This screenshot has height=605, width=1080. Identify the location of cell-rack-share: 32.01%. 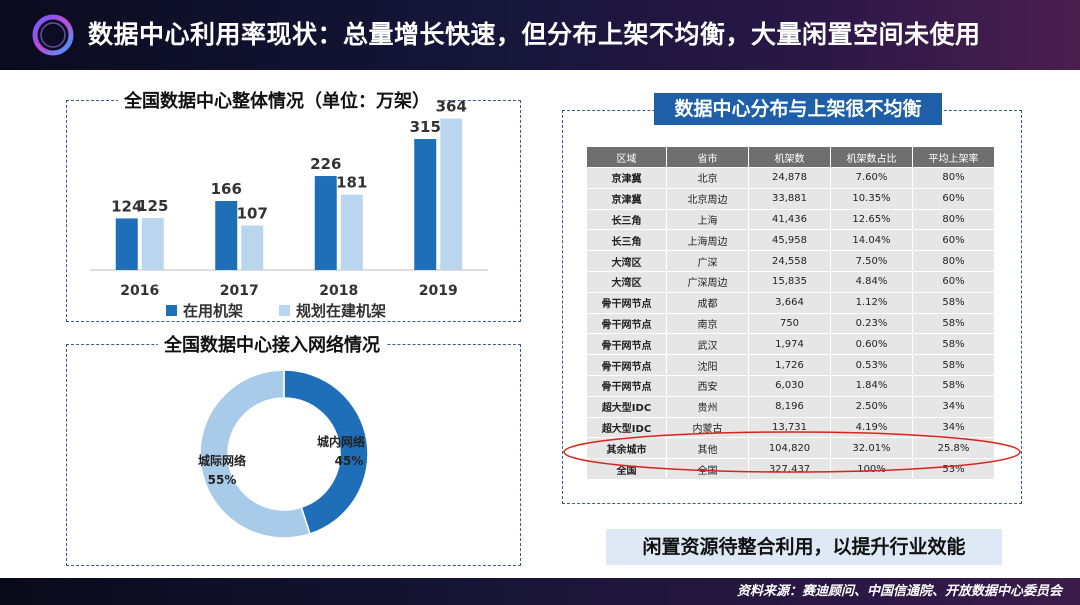
(871, 448).